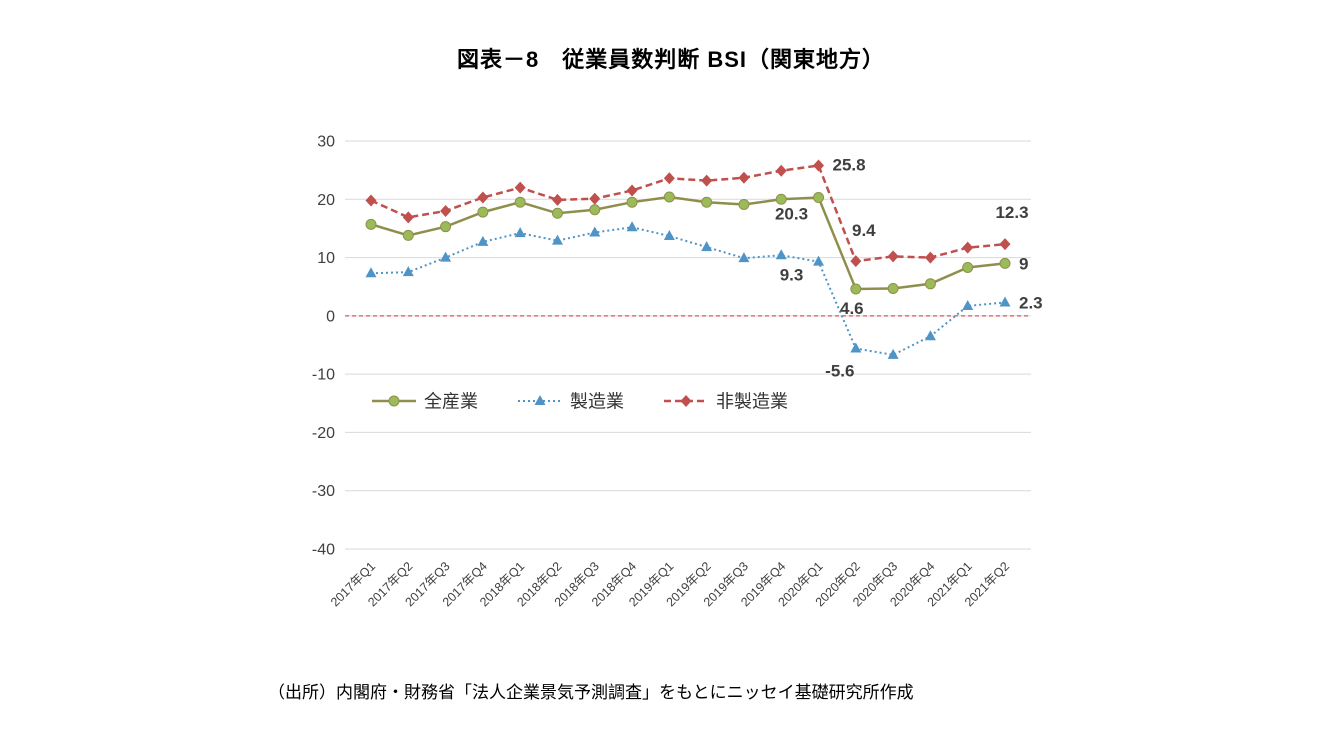  Describe the element at coordinates (326, 200) in the screenshot. I see `y-tick-label: 20` at that location.